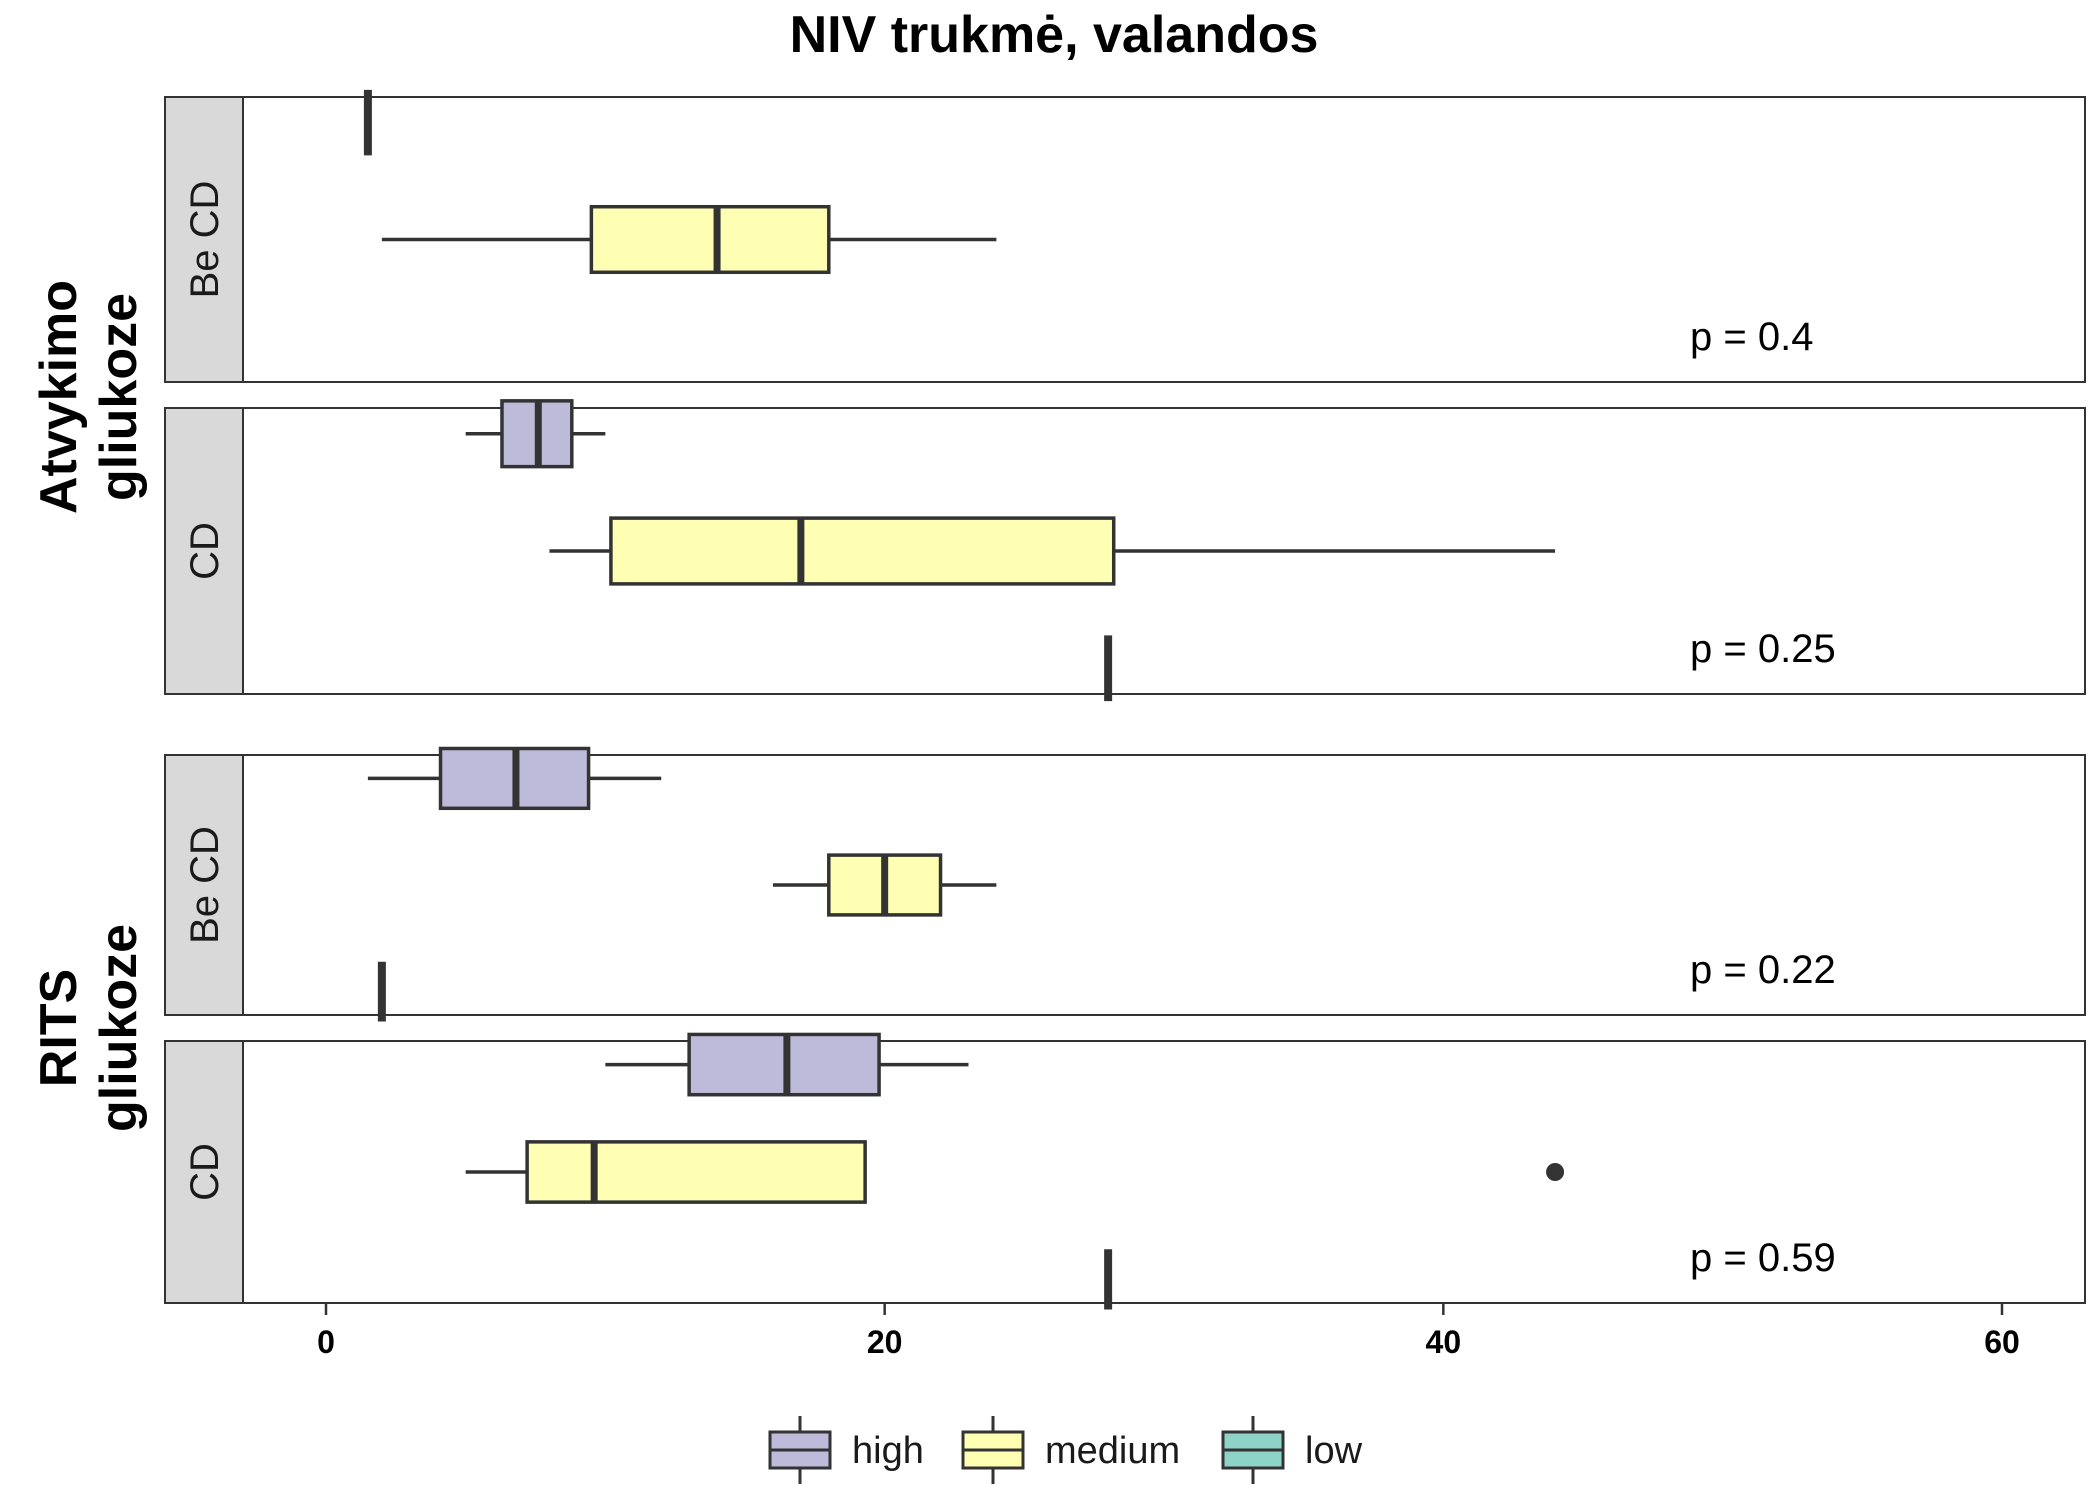 This screenshot has height=1500, width=2100. Describe the element at coordinates (2002, 1342) in the screenshot. I see `x-tick-label: 60` at that location.